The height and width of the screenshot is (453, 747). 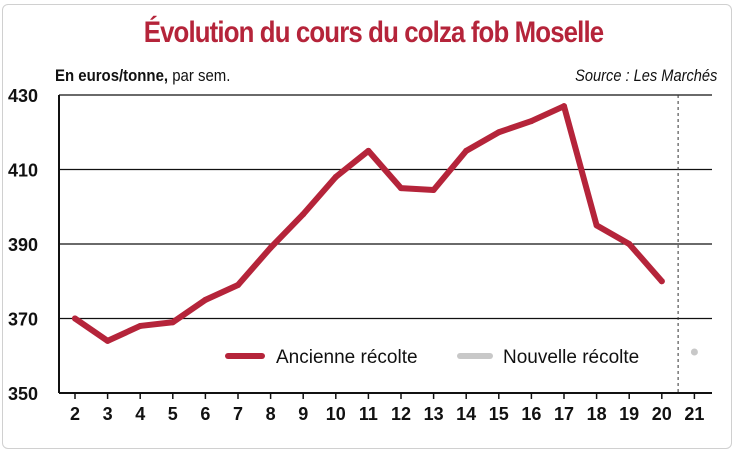 What do you see at coordinates (75, 414) in the screenshot?
I see `x-tick-2: 2` at bounding box center [75, 414].